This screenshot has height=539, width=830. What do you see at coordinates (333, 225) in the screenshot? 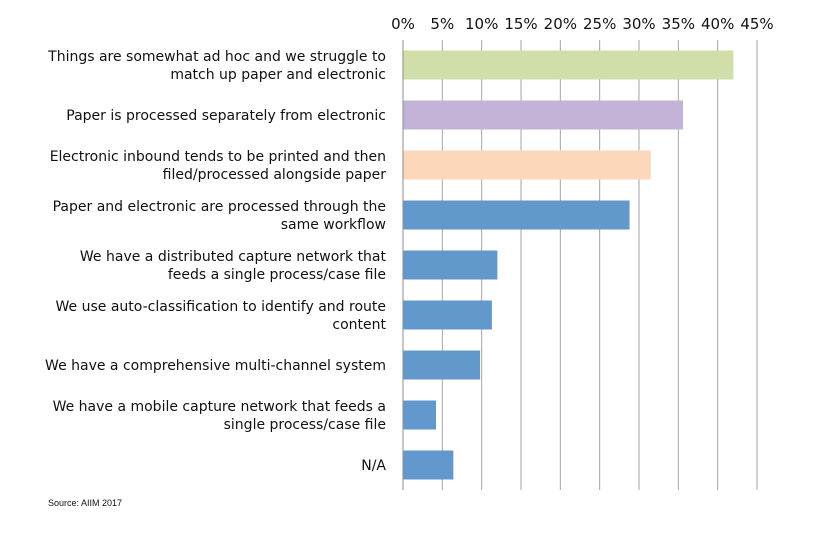
I see `category-label: same workflow` at bounding box center [333, 225].